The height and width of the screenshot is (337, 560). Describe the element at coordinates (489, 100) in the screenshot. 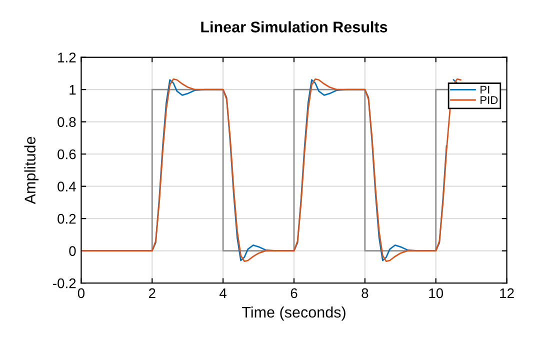

I see `legend-label: PID` at that location.